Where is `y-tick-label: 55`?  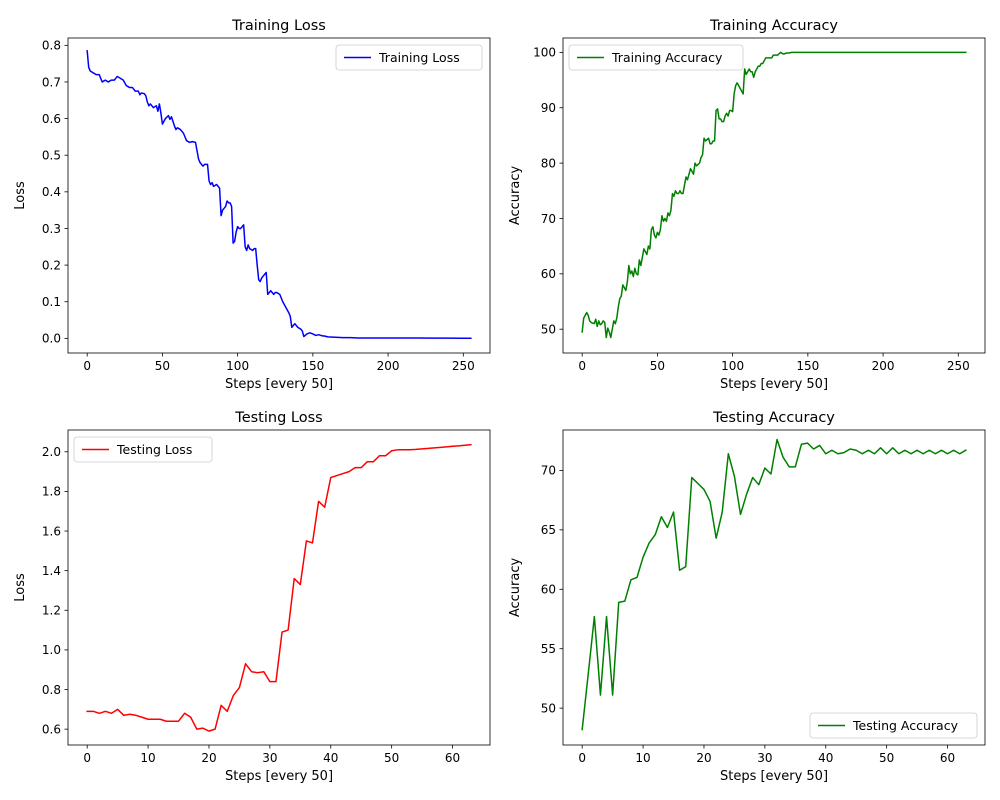 y-tick-label: 55 is located at coordinates (548, 649).